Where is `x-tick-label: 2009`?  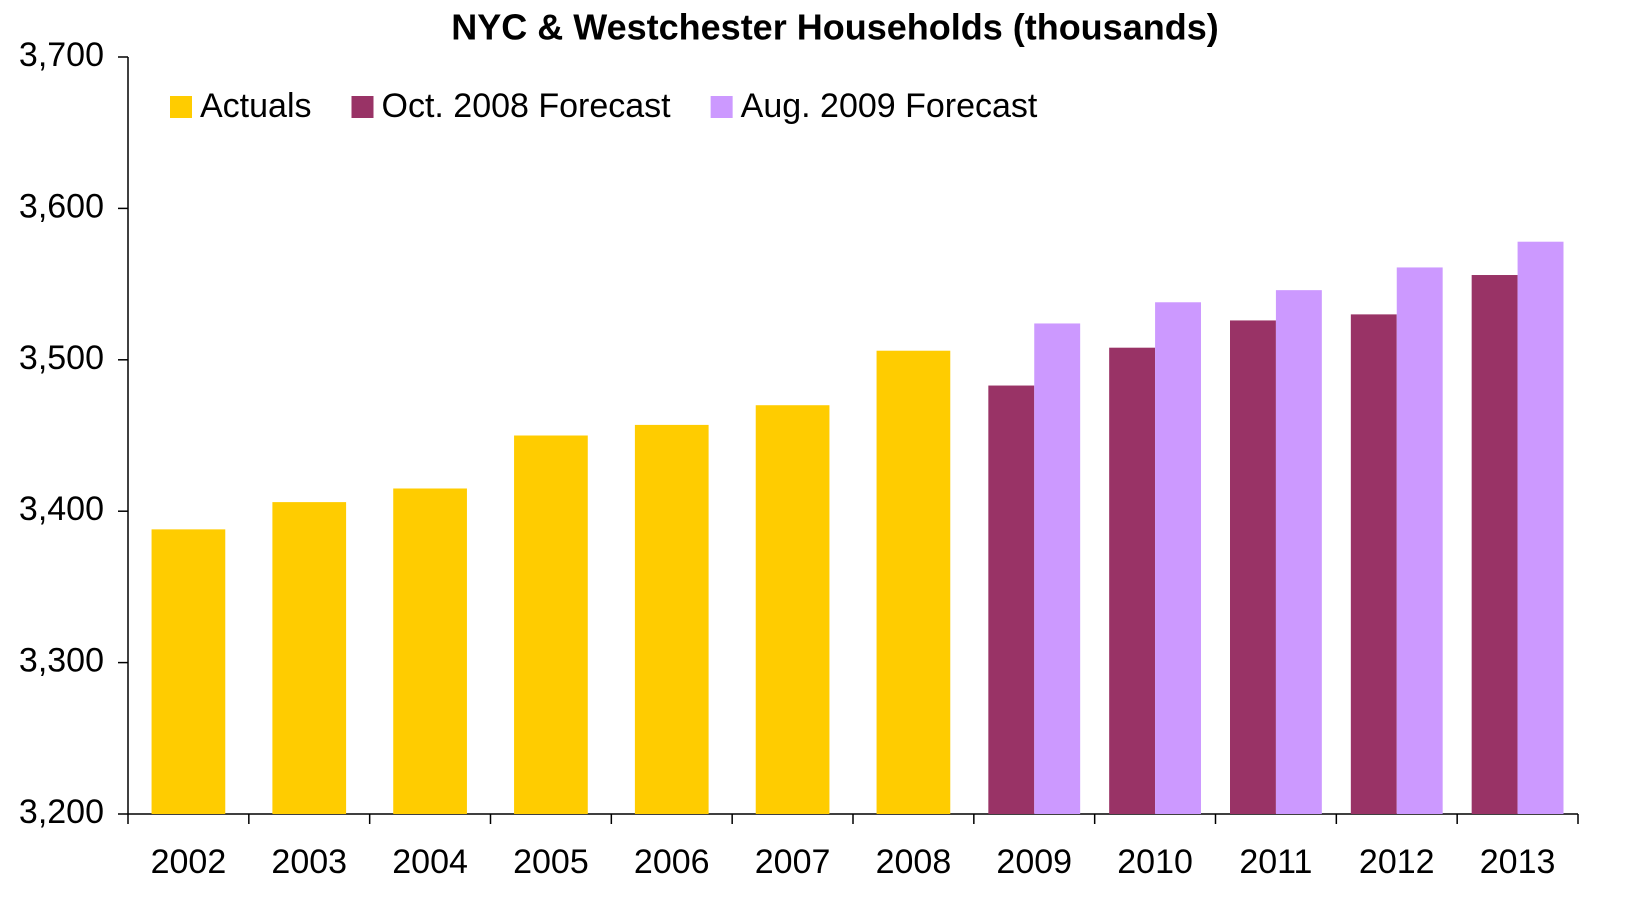
x-tick-label: 2009 is located at coordinates (1034, 862).